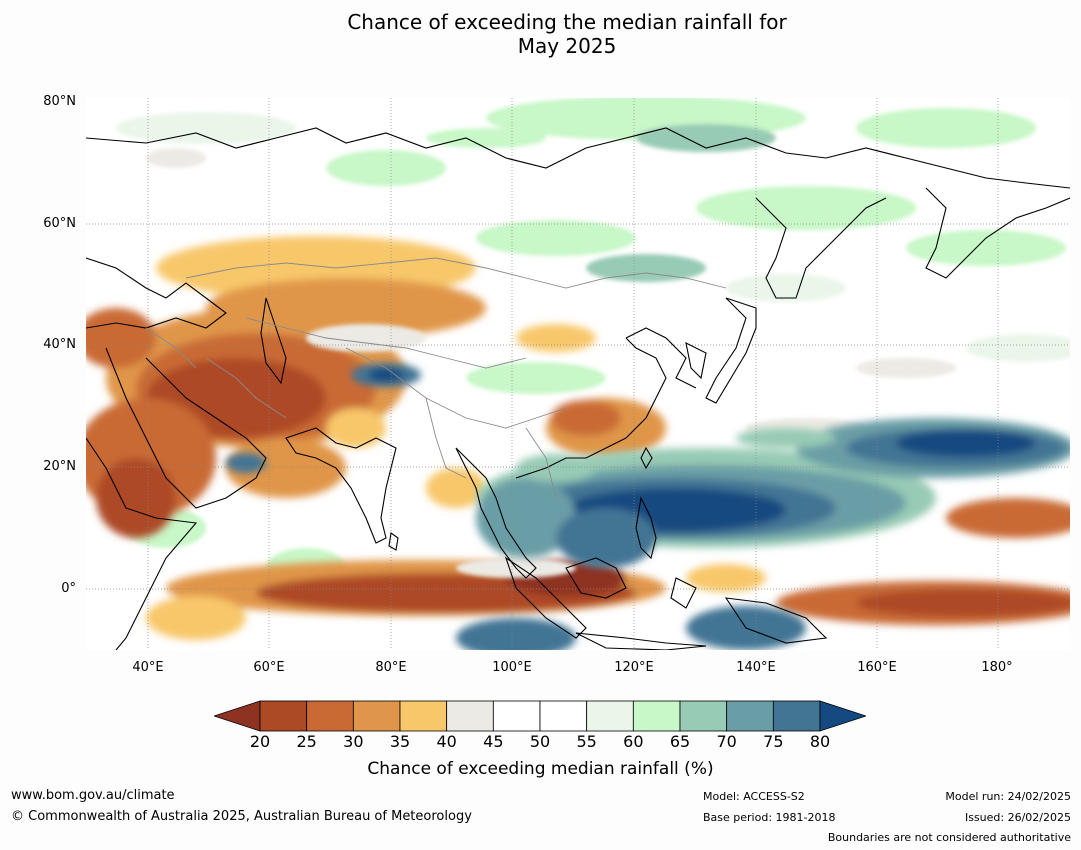  Describe the element at coordinates (446, 741) in the screenshot. I see `colorbar-tick-label: 40` at that location.